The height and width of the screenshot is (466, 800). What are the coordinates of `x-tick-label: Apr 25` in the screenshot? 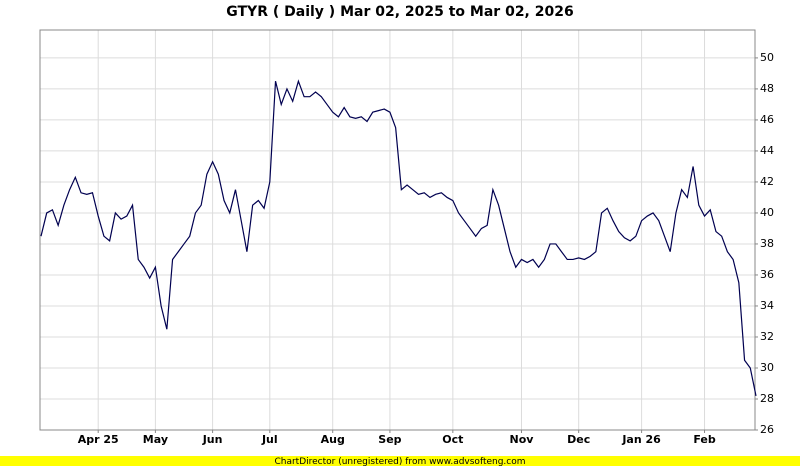 It's located at (98, 439).